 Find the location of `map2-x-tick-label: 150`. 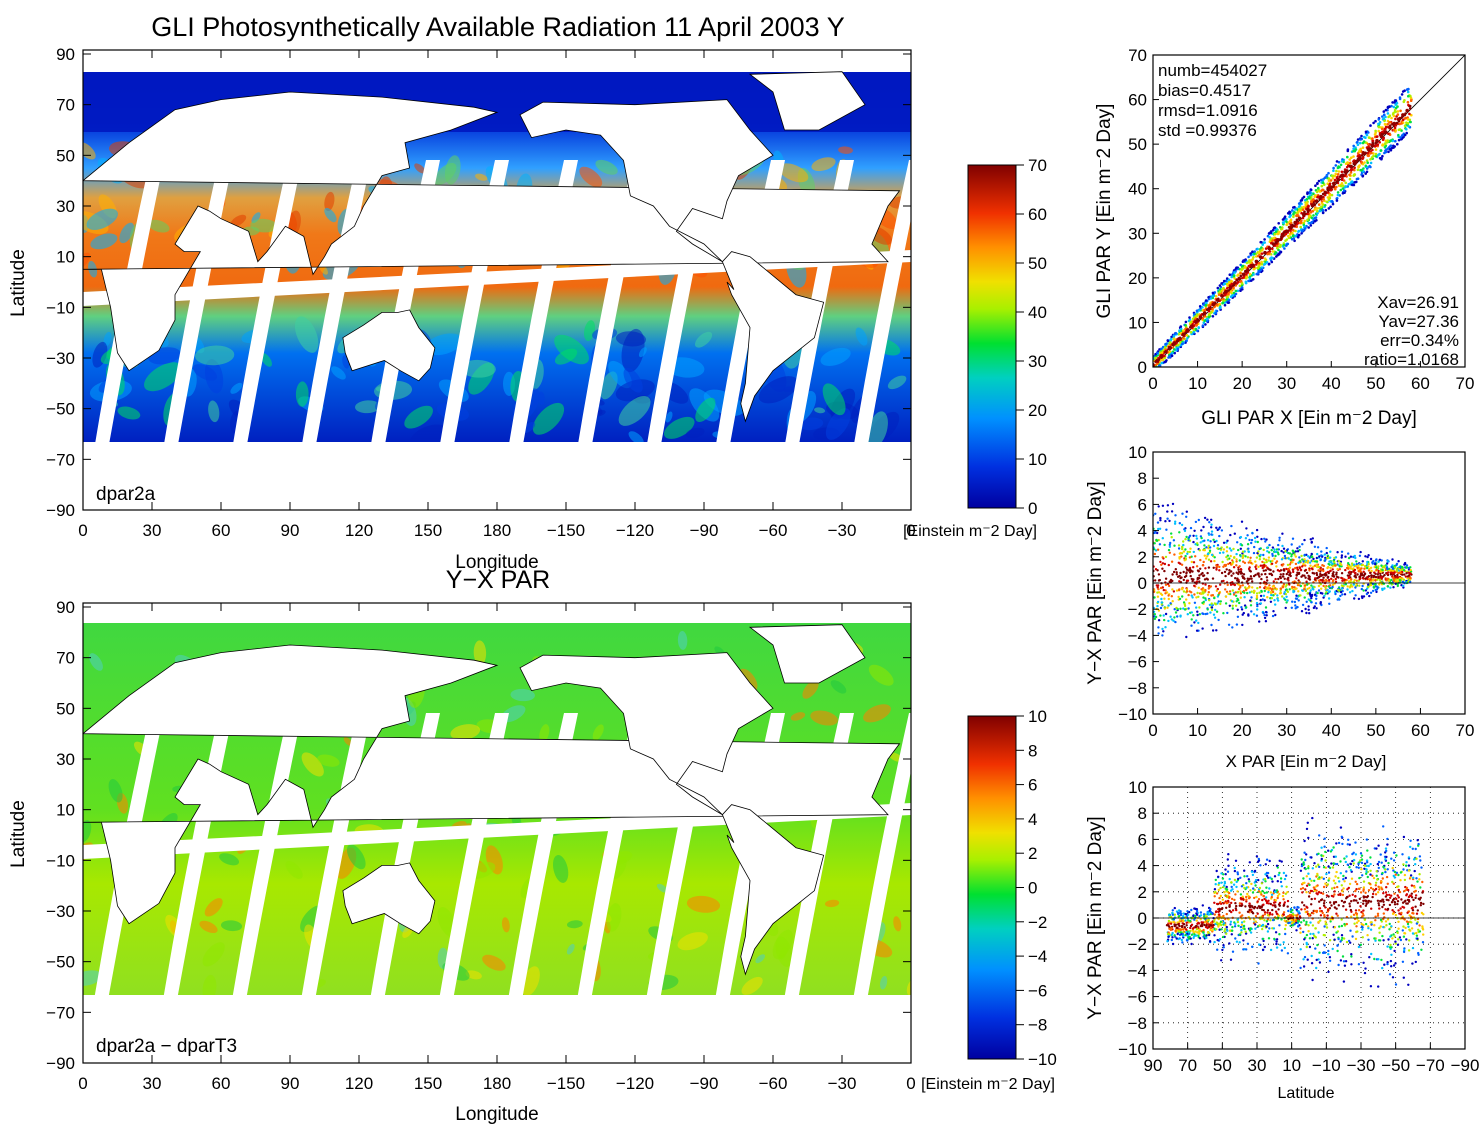

map2-x-tick-label: 150 is located at coordinates (428, 1083).